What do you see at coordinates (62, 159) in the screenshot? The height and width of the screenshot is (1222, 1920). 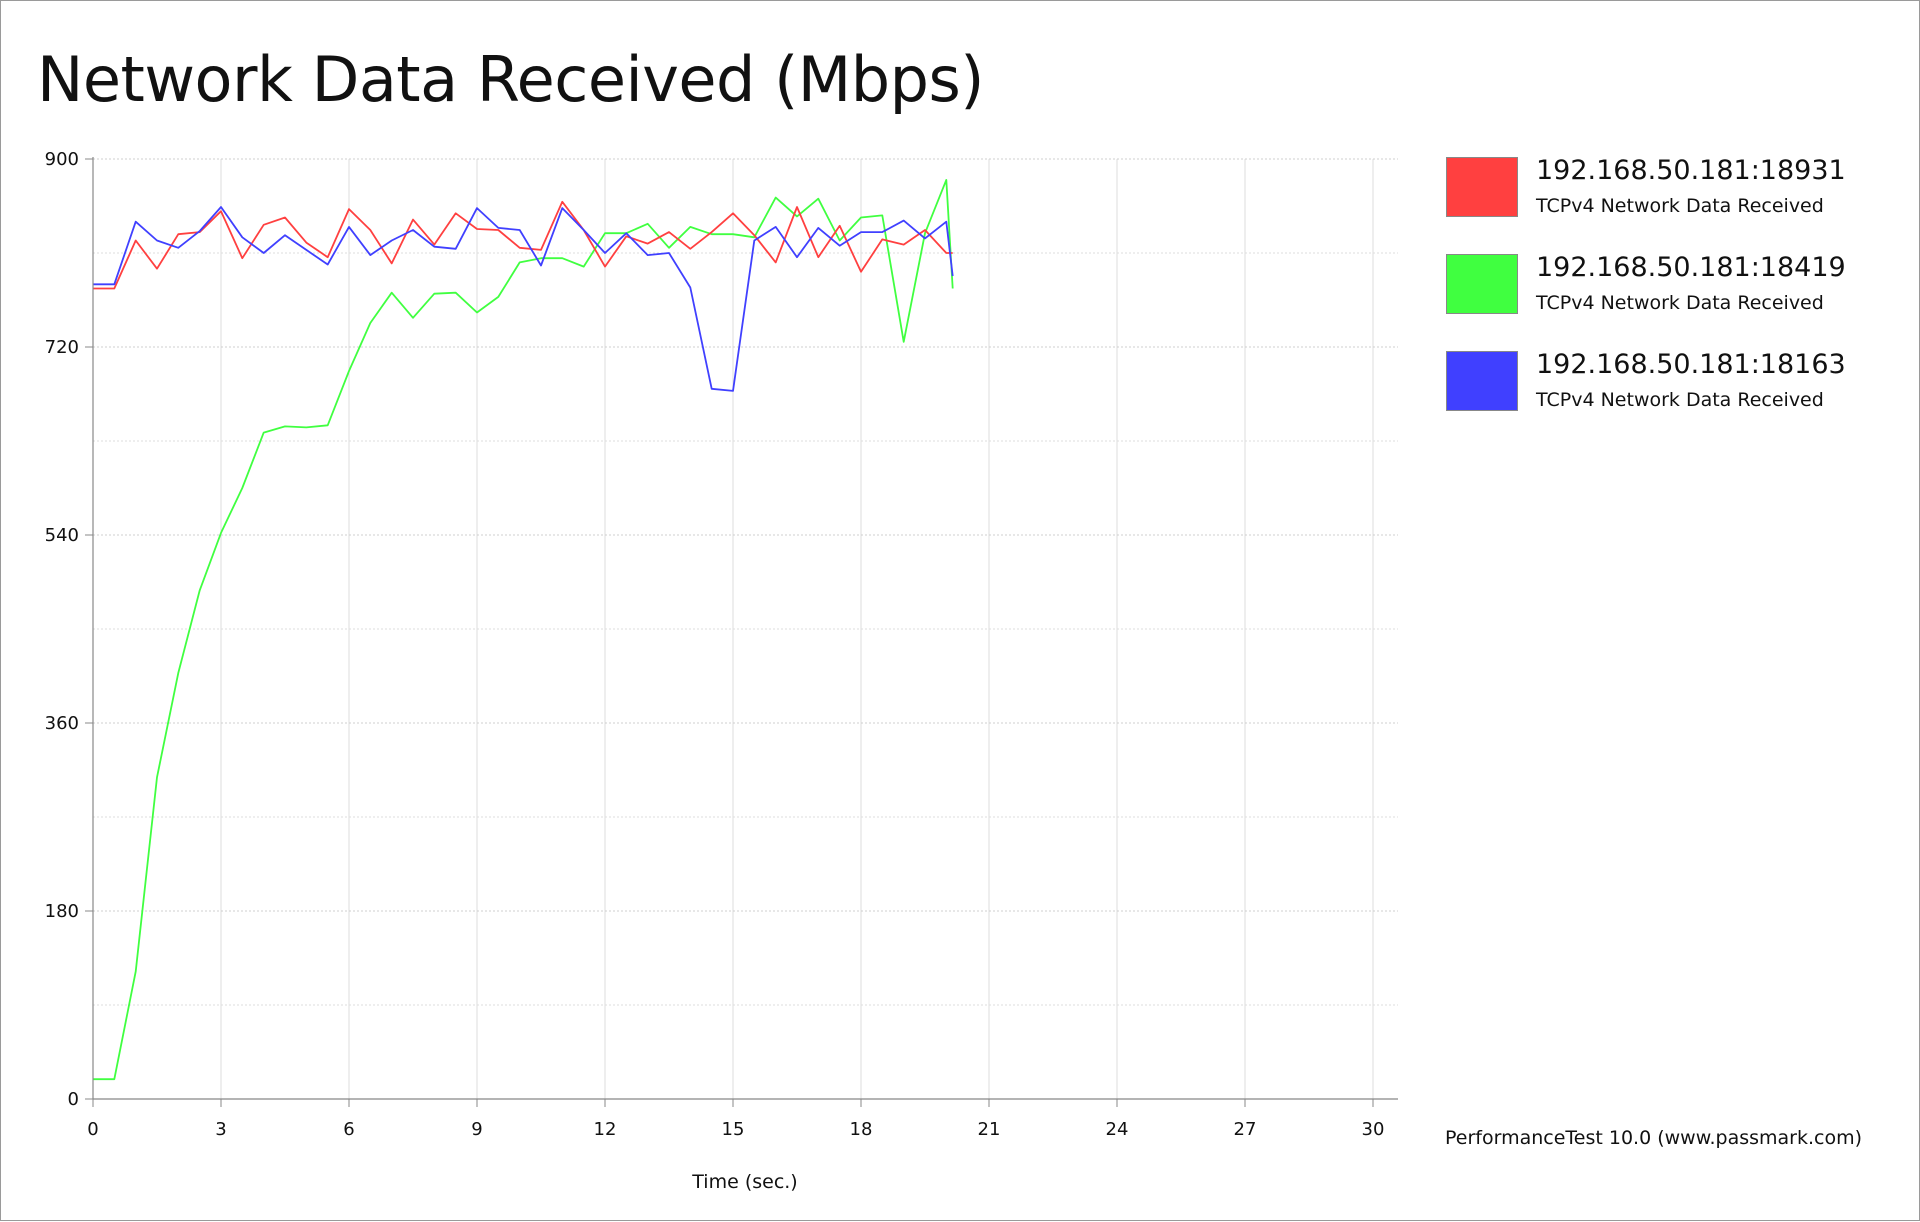 I see `y-tick-label: 900` at bounding box center [62, 159].